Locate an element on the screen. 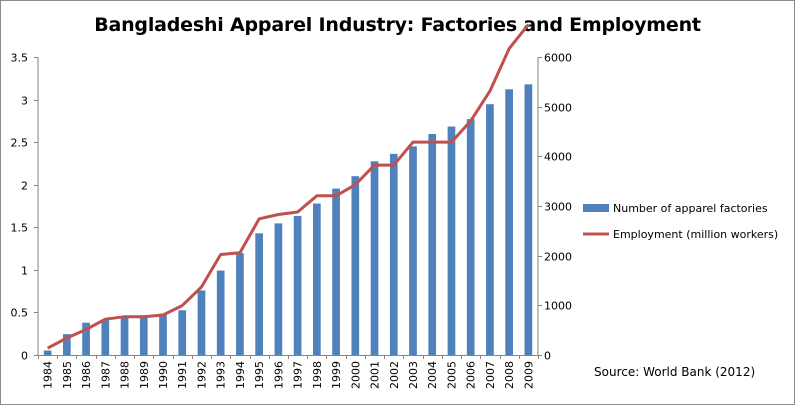 The height and width of the screenshot is (405, 795). right-axis-tick-label: 3000 is located at coordinates (558, 207).